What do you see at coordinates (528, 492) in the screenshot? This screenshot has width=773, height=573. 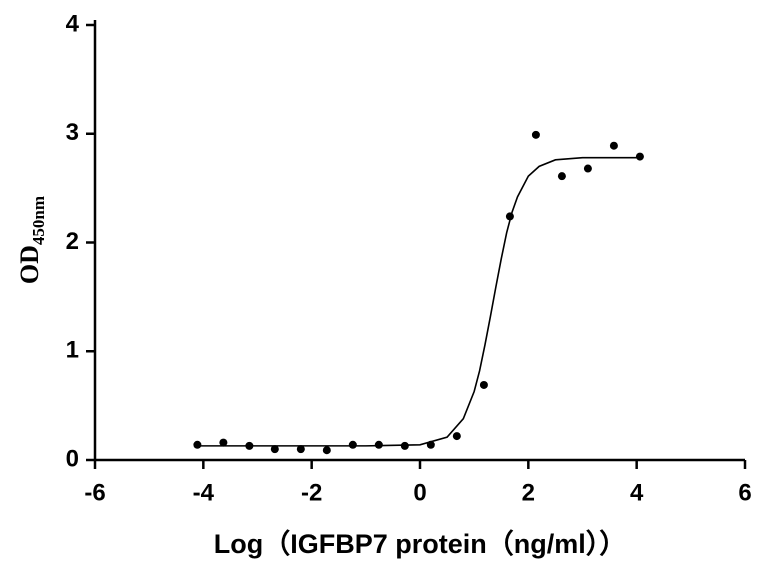 I see `x-tick-label: 2` at bounding box center [528, 492].